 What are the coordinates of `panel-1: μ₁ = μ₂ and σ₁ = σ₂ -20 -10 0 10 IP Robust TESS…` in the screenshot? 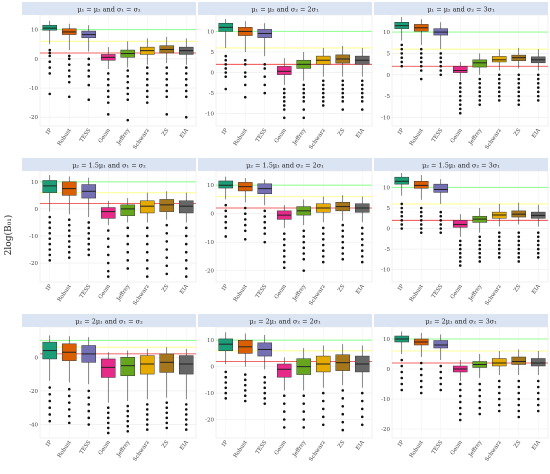 It's located at (109, 76).